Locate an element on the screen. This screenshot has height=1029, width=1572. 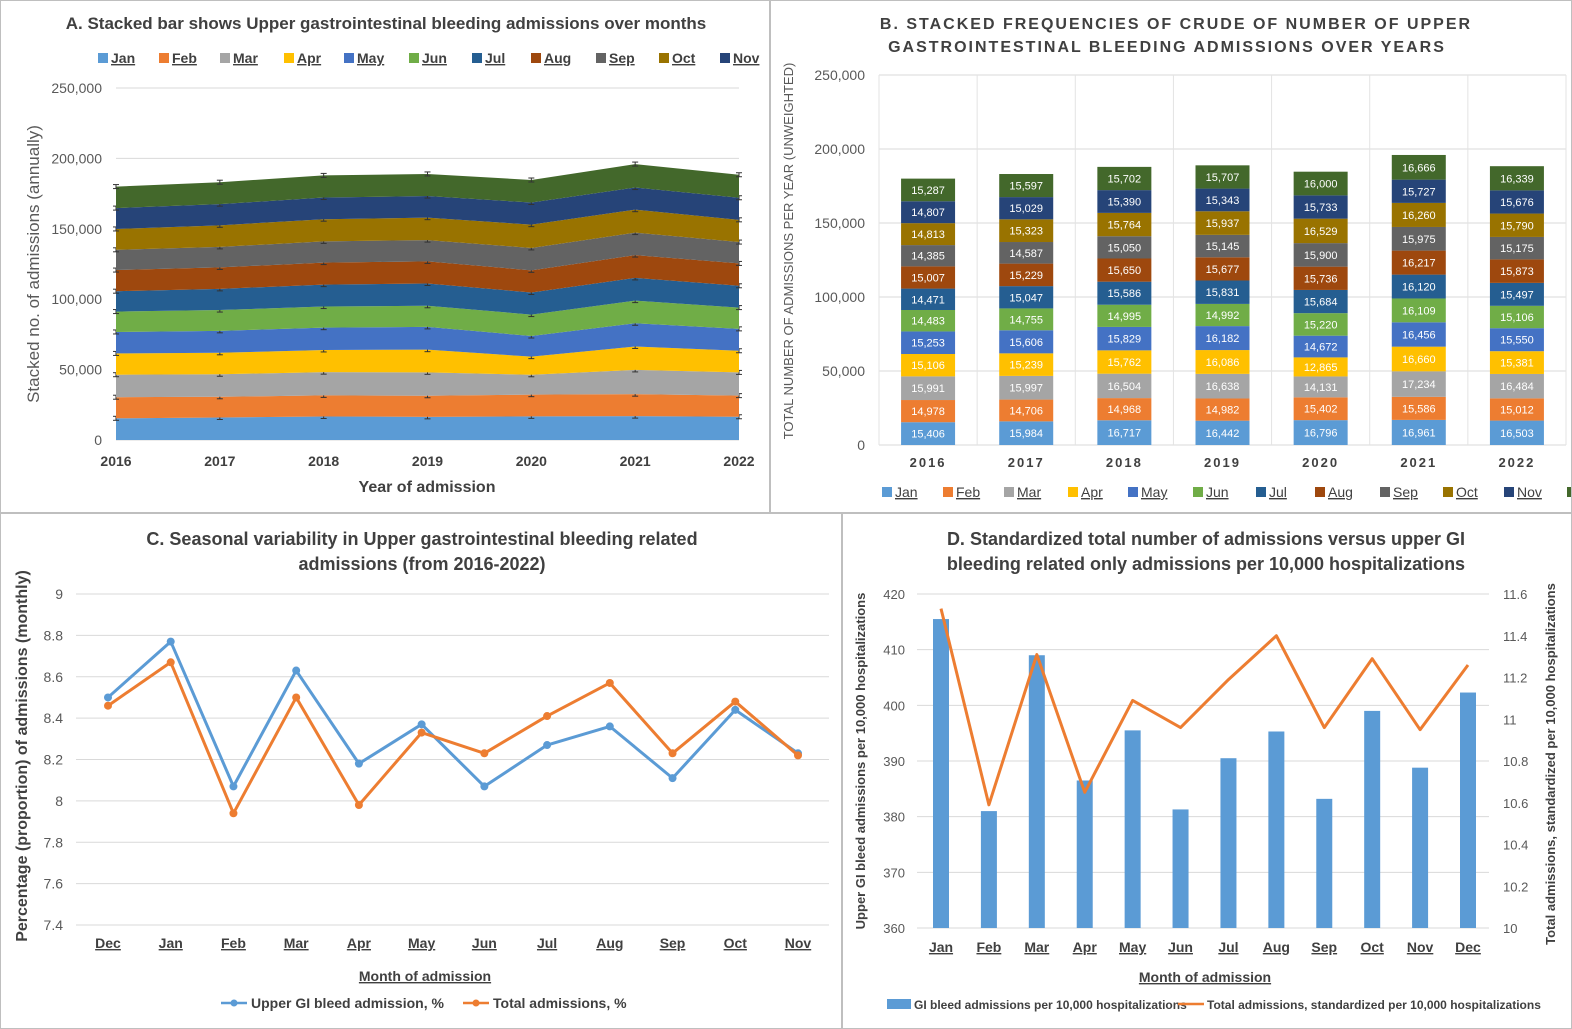
data-label: 15,047 is located at coordinates (1026, 298).